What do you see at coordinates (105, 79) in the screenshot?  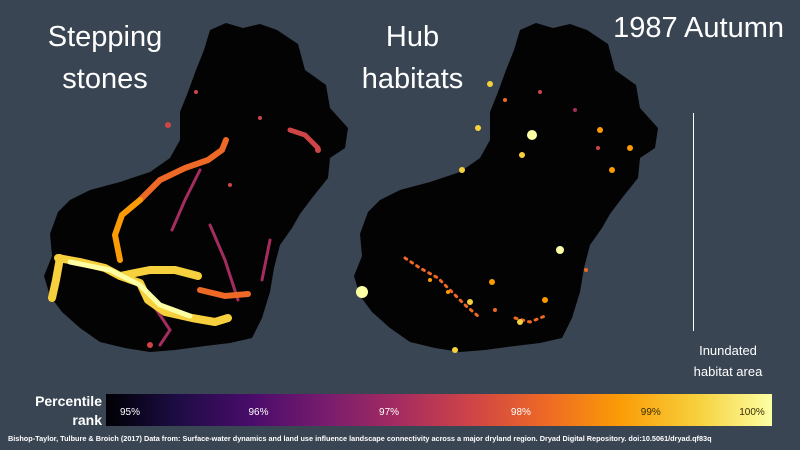 I see `title-line: stones` at bounding box center [105, 79].